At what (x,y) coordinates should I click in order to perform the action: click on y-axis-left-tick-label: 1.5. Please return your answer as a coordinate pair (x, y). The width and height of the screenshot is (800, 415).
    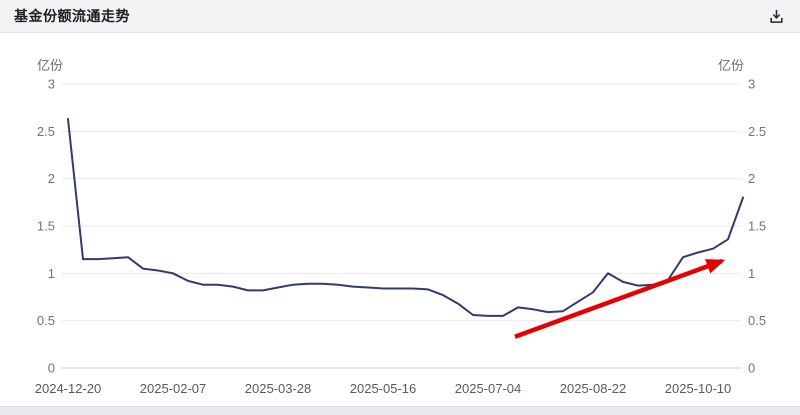
    Looking at the image, I should click on (46, 226).